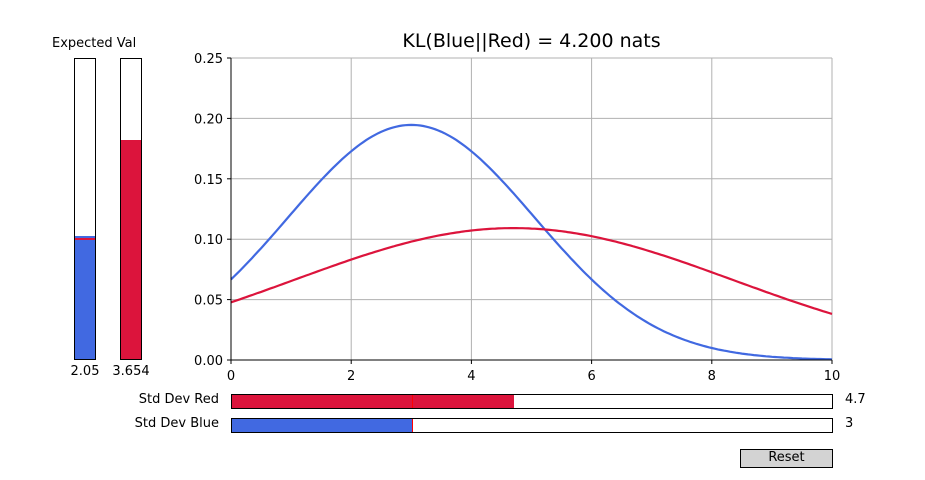 The image size is (925, 480). What do you see at coordinates (208, 361) in the screenshot?
I see `y-tick-label: 0.00` at bounding box center [208, 361].